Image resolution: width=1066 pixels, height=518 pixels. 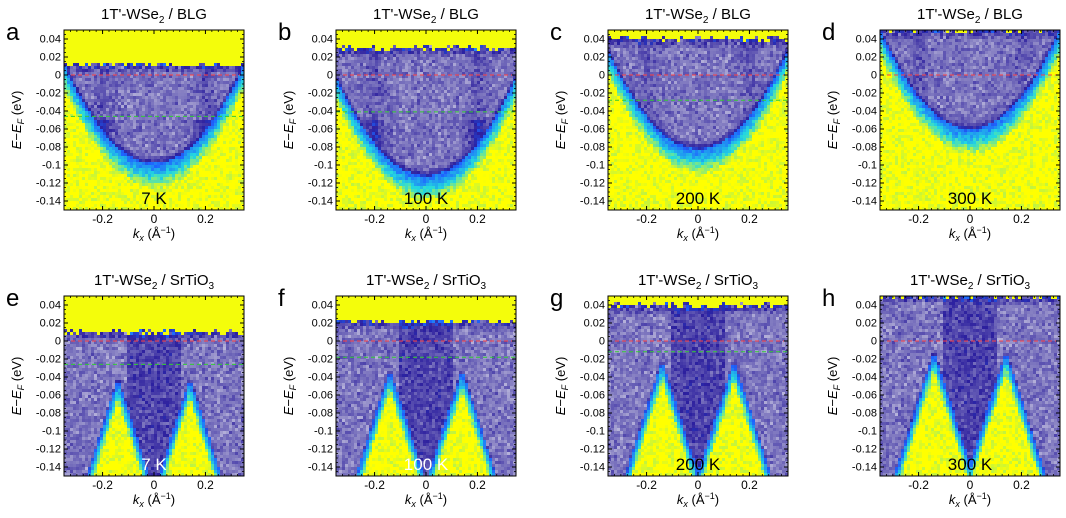 I want to click on panel-letter: b, so click(x=284, y=32).